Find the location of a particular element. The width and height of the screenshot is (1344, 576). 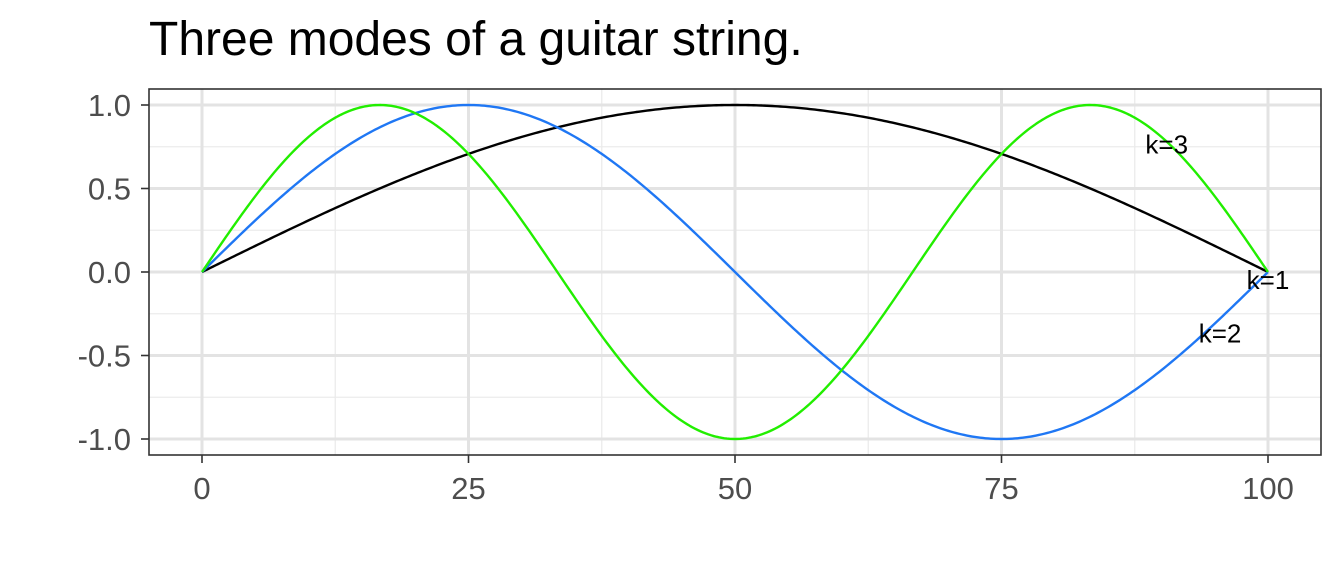

y-tick-label: 0.0 is located at coordinates (109, 272).